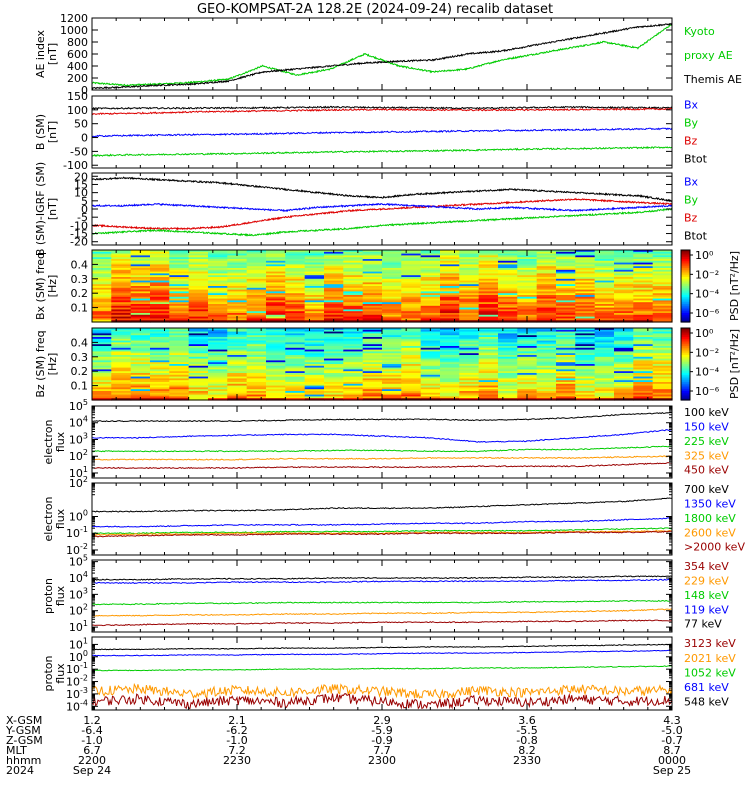 The height and width of the screenshot is (800, 750). I want to click on y-tick-label: -10, so click(79, 225).